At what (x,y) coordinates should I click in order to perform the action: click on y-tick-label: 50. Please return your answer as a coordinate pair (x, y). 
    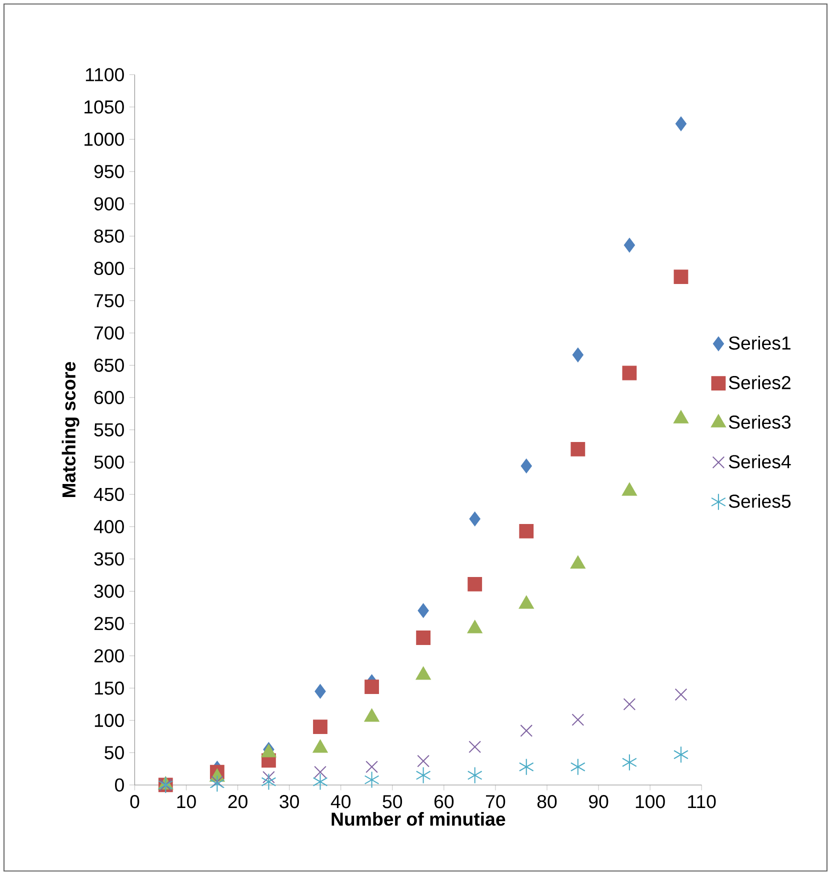
    Looking at the image, I should click on (114, 753).